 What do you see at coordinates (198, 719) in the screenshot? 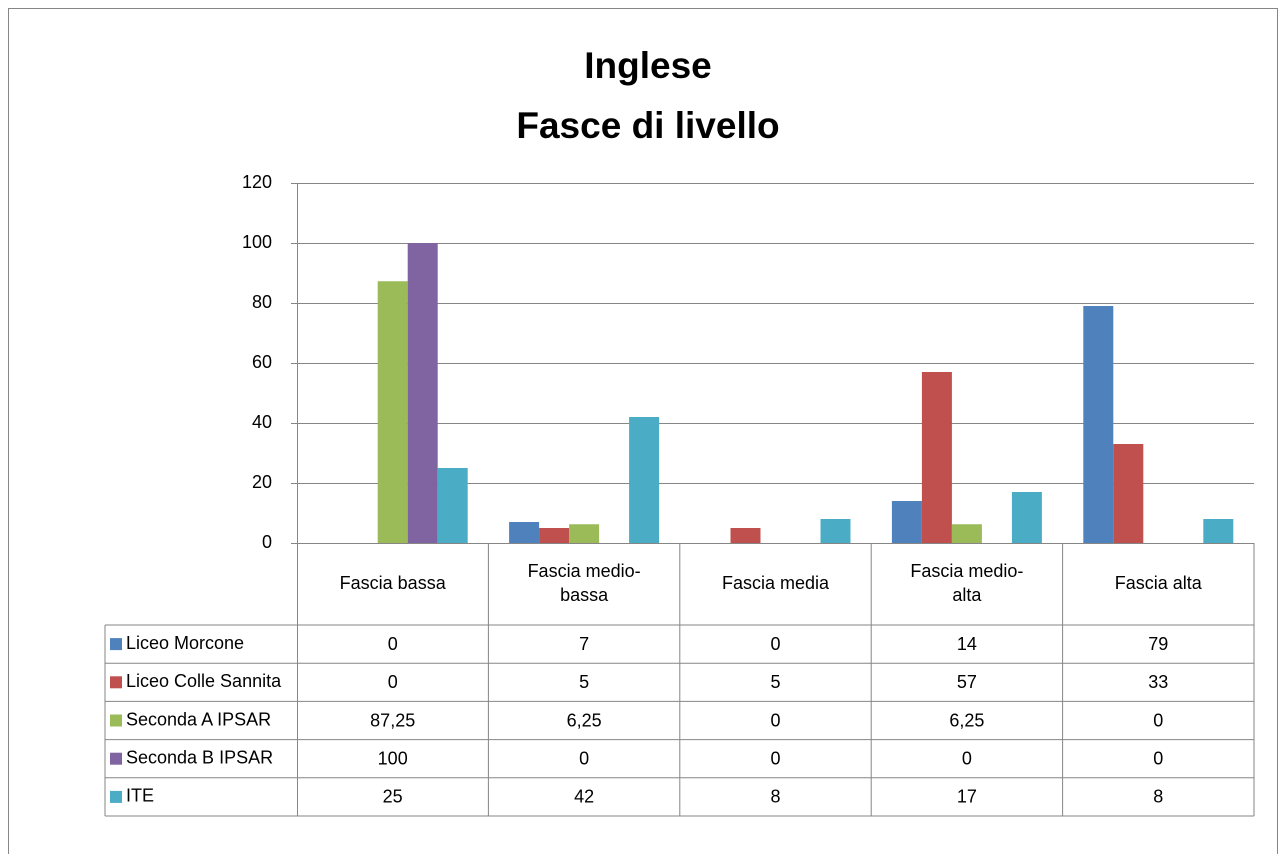
I see `legend-label: Seconda A IPSAR` at bounding box center [198, 719].